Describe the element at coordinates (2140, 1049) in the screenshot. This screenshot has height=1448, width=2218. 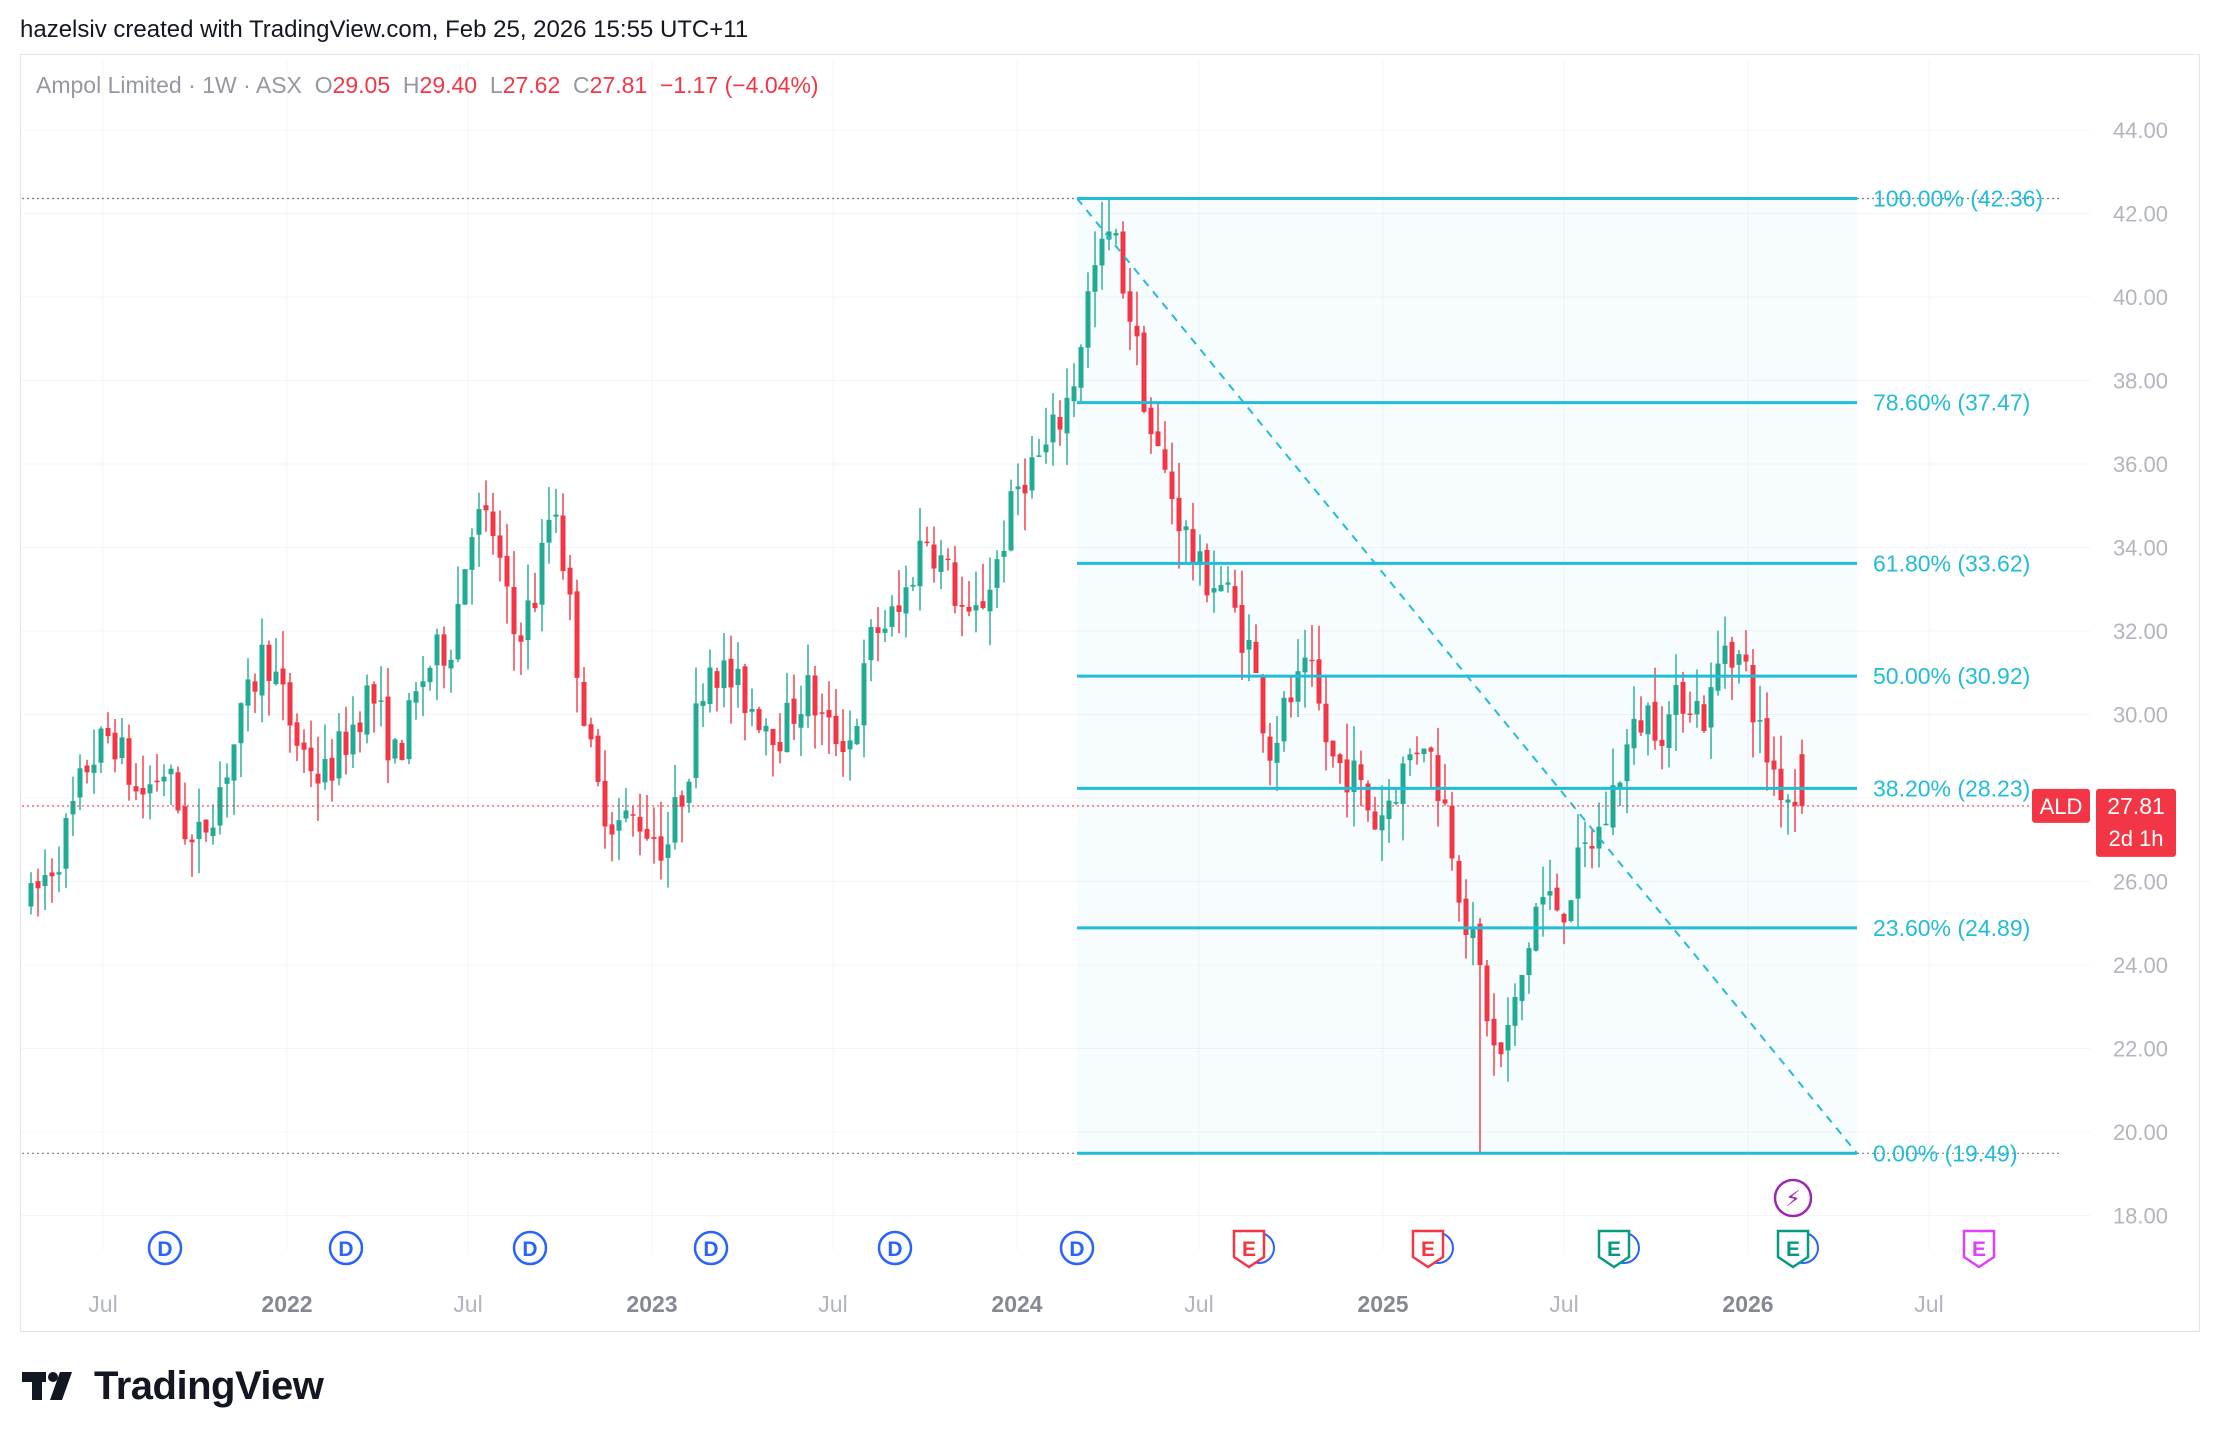
I see `y-axis-tick-label: 22.00` at that location.